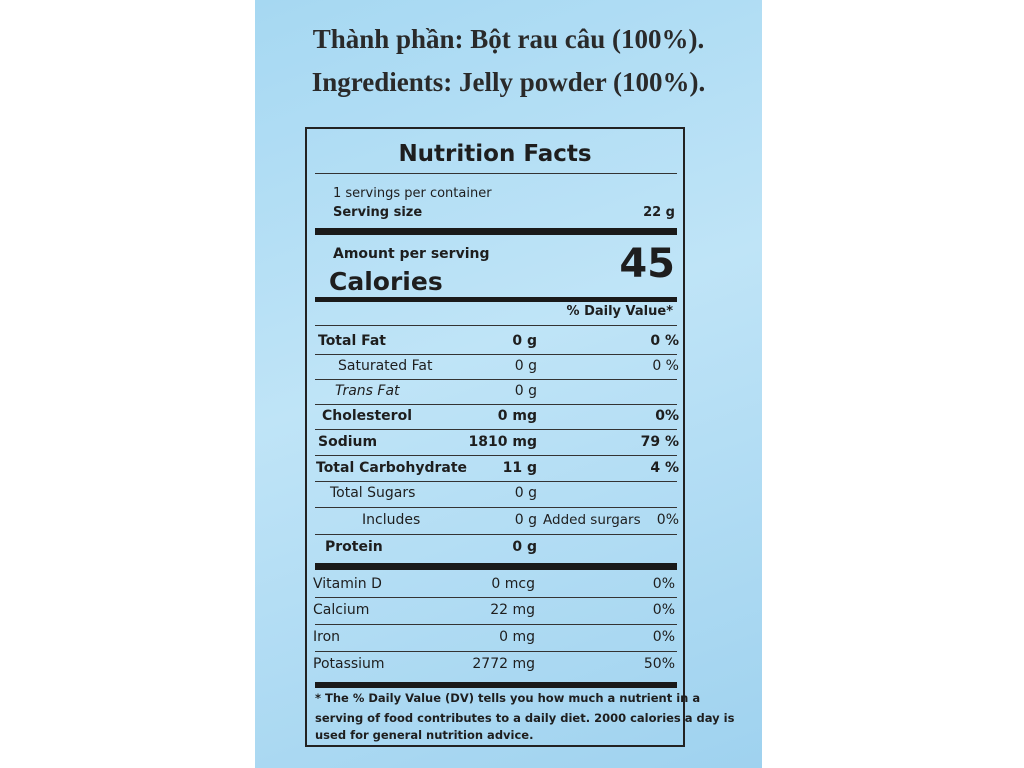 The height and width of the screenshot is (768, 1024). I want to click on nutrient-amount: 1810 mg, so click(502, 442).